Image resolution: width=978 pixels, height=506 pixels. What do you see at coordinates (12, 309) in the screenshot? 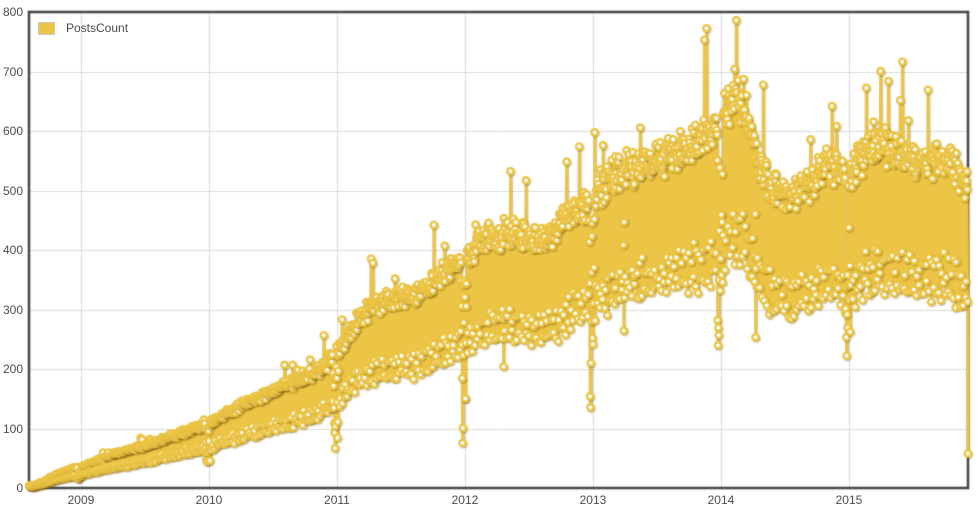
I see `y-axis-label: 300` at bounding box center [12, 309].